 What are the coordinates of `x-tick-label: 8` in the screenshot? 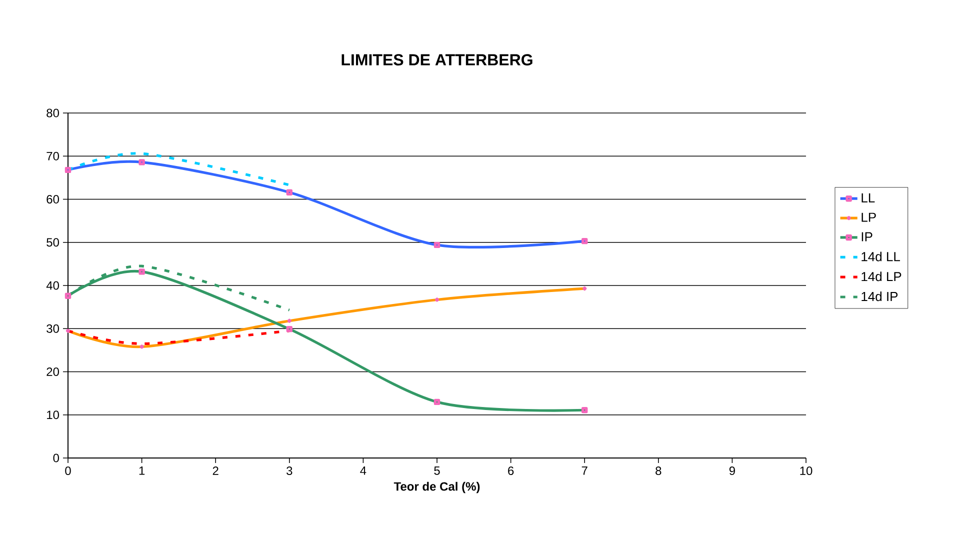 It's located at (659, 471).